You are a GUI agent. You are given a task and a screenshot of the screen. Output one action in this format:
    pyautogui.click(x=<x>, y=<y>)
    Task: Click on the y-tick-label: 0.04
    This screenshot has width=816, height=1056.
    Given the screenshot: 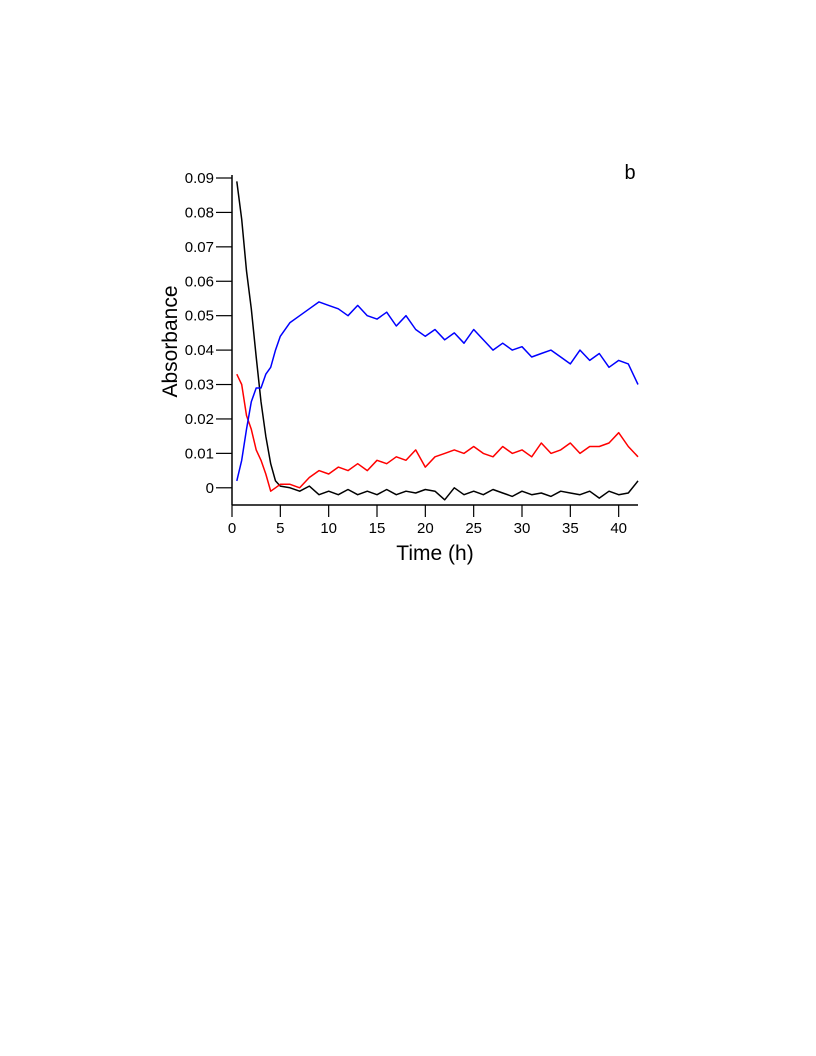 What is the action you would take?
    pyautogui.click(x=199, y=350)
    